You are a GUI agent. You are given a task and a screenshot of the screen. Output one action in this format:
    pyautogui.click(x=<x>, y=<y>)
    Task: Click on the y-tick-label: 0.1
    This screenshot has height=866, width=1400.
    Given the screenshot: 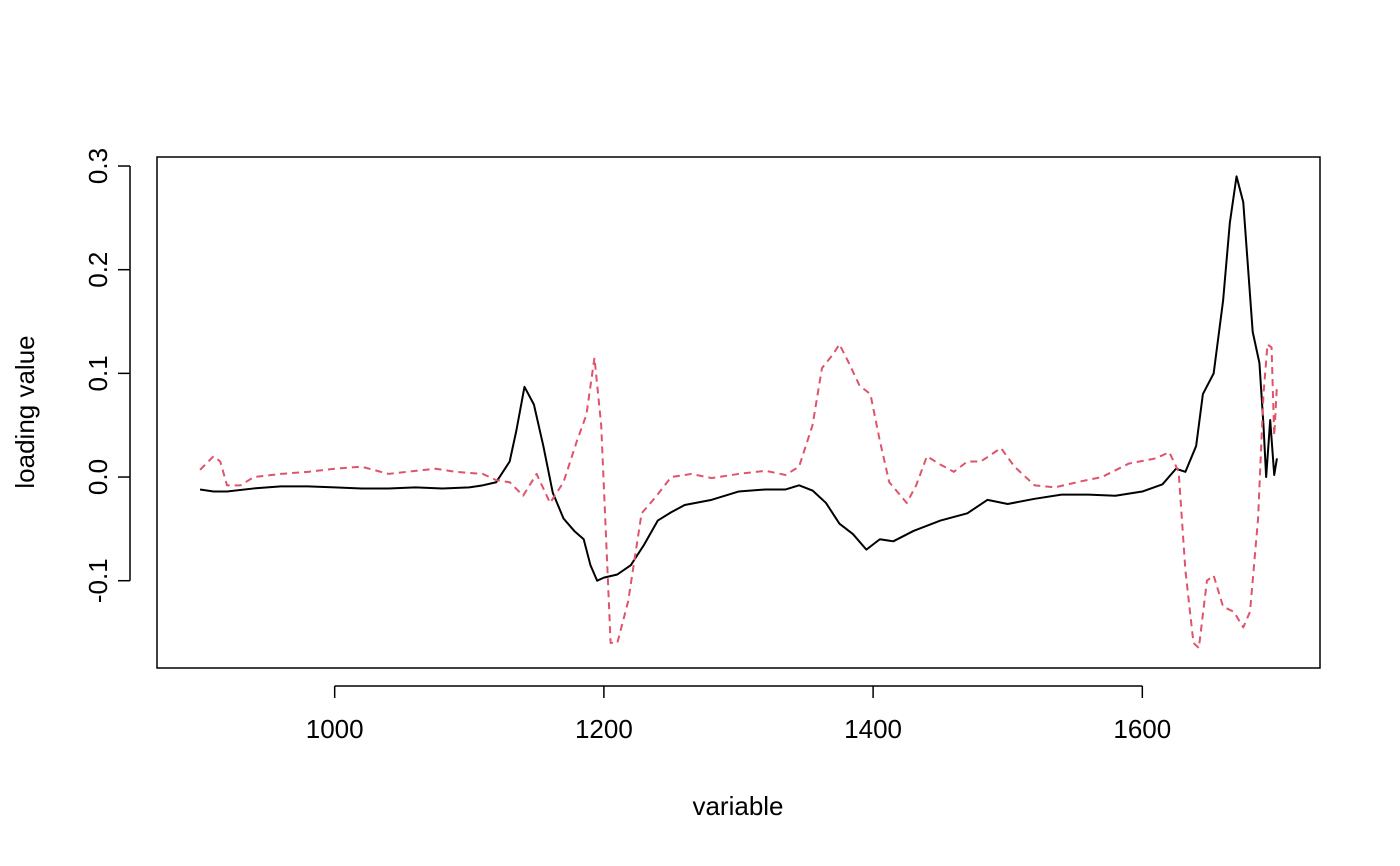 What is the action you would take?
    pyautogui.click(x=98, y=373)
    